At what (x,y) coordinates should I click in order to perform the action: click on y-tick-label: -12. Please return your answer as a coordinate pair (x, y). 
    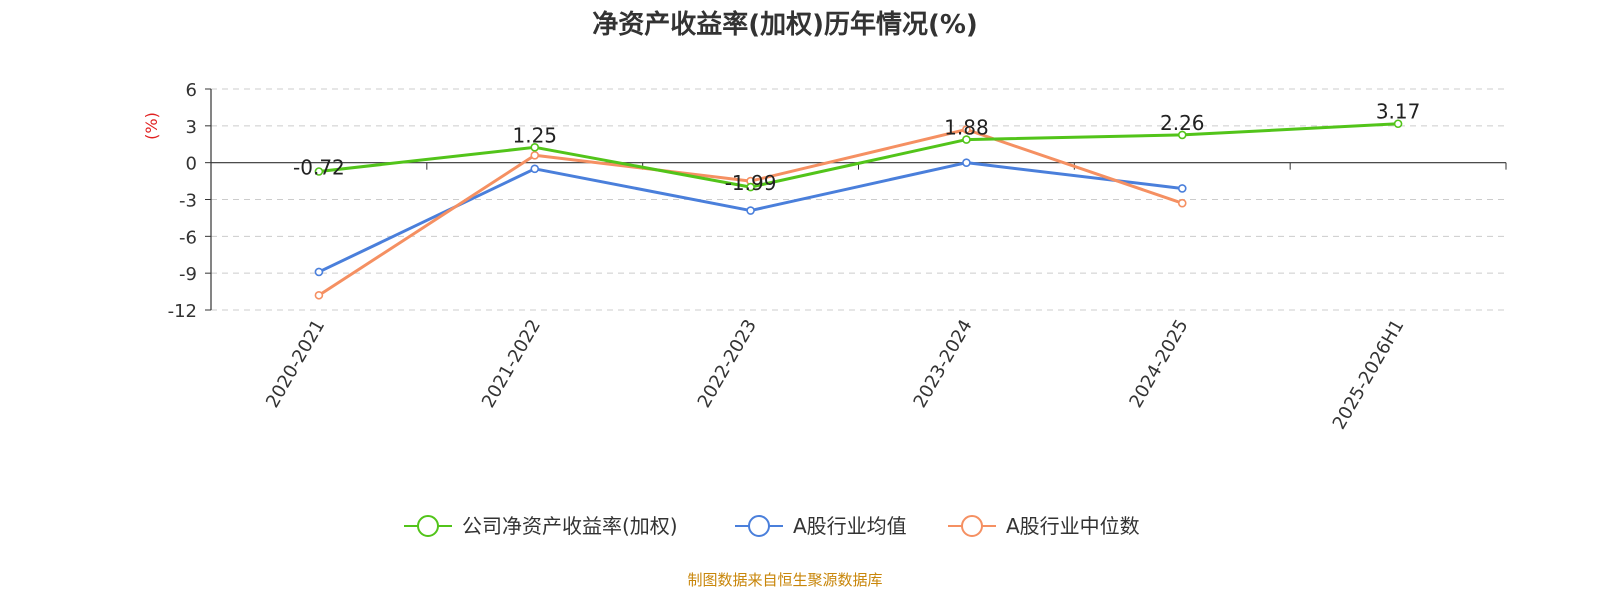
    Looking at the image, I should click on (182, 311).